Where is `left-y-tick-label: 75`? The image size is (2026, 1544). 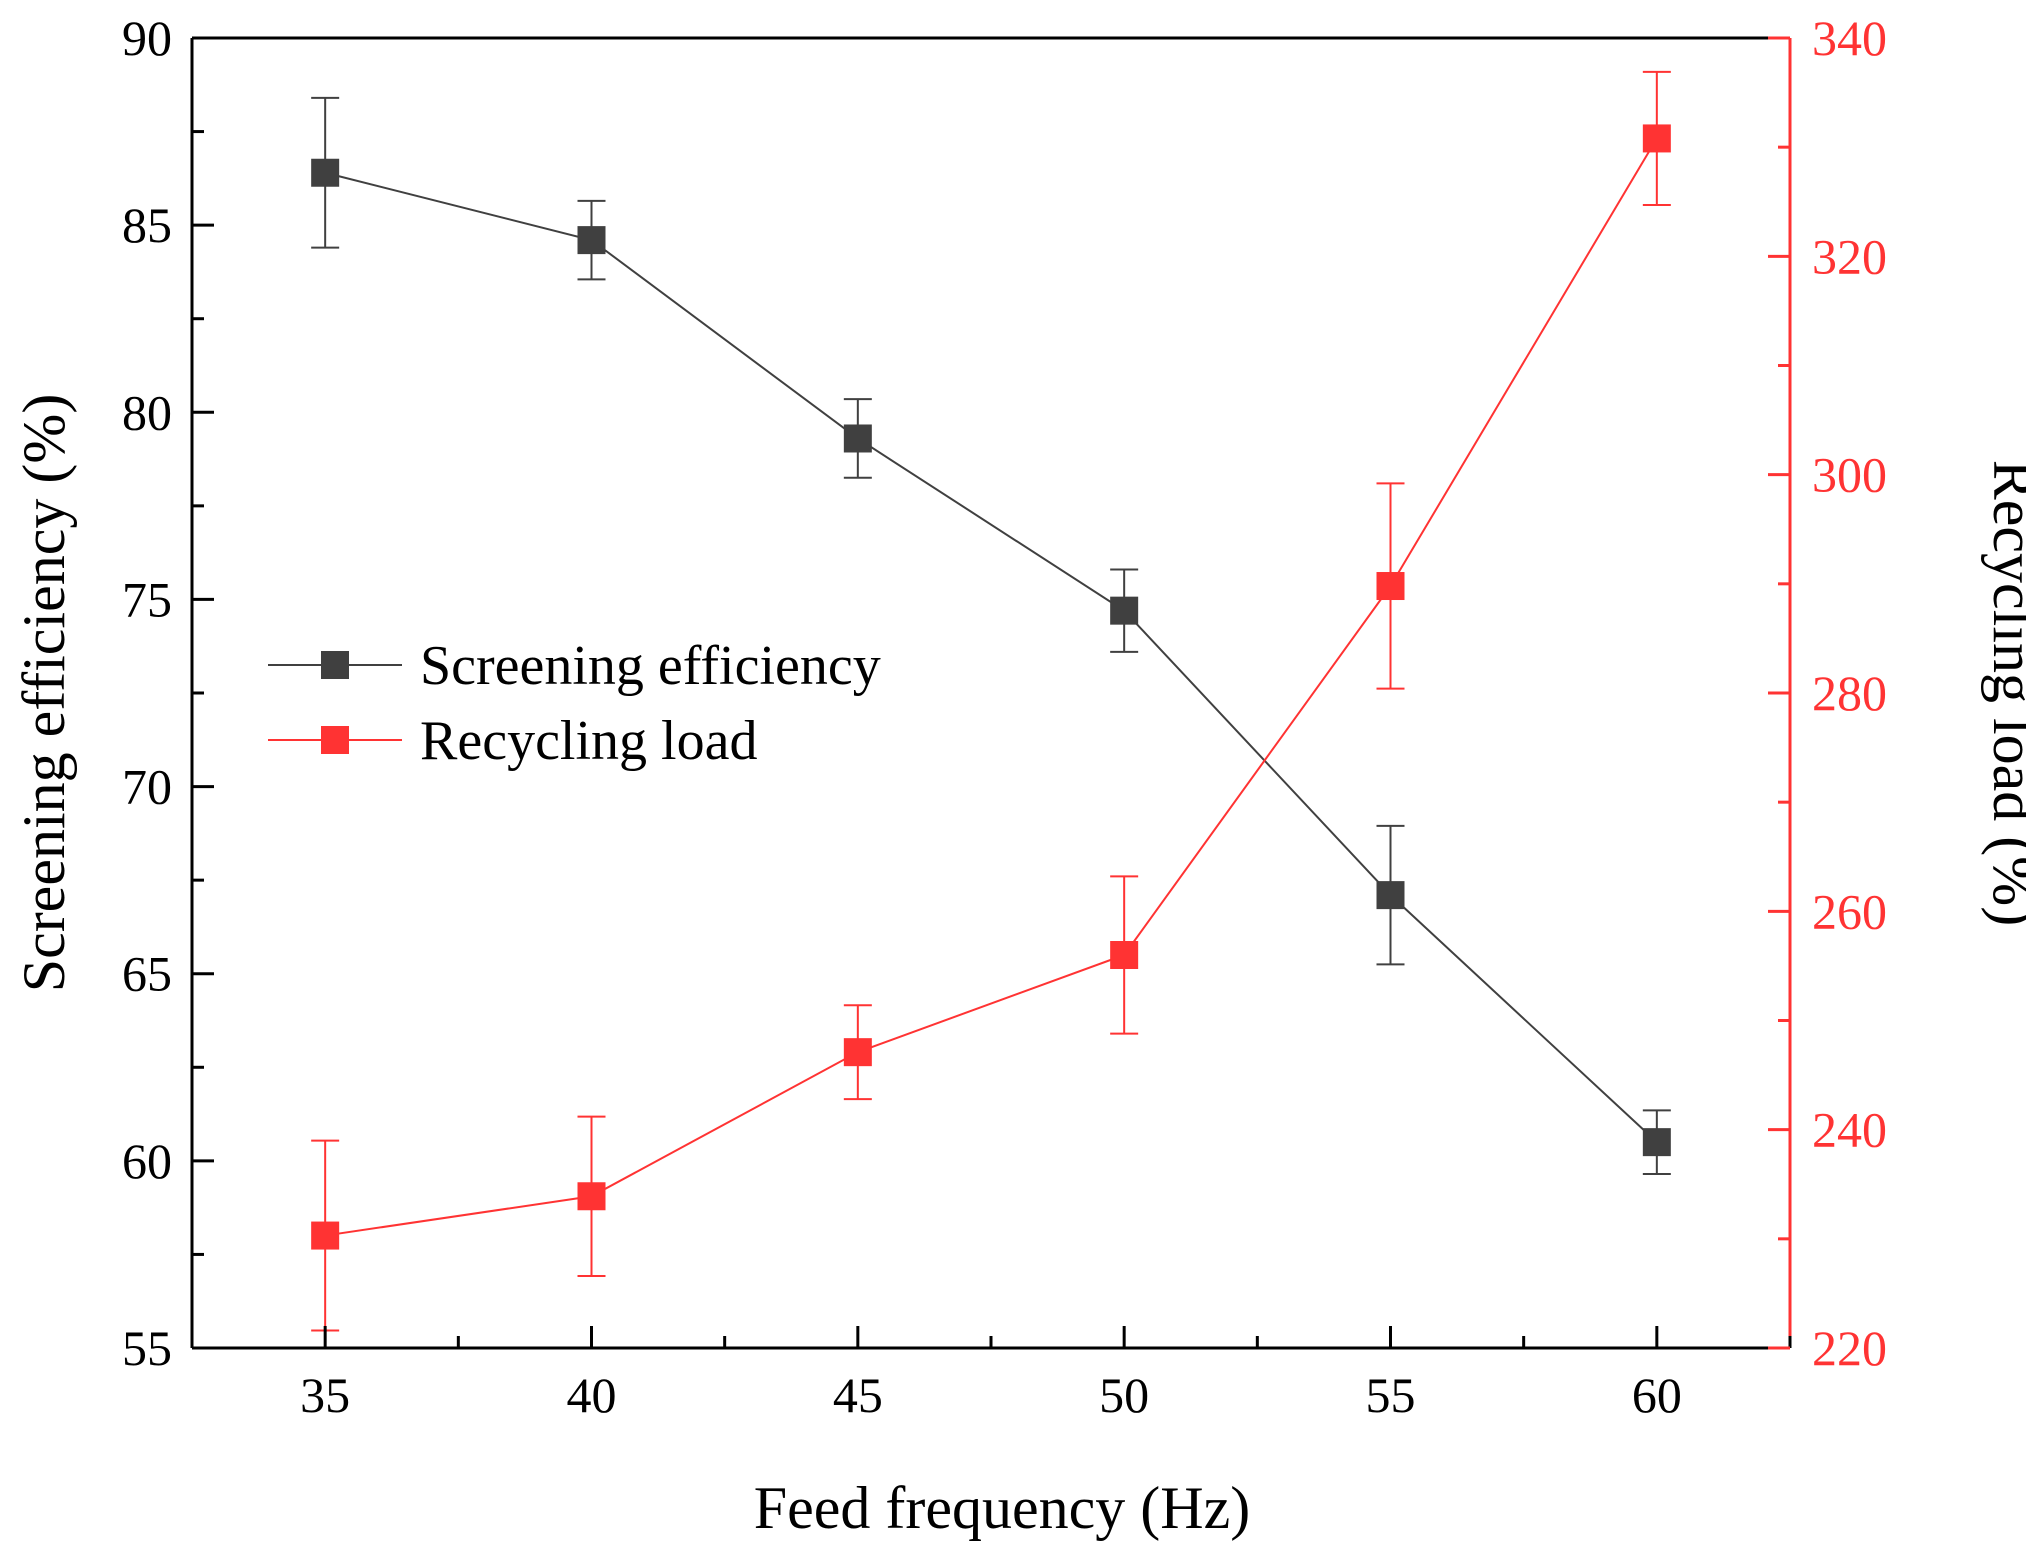
left-y-tick-label: 75 is located at coordinates (147, 599).